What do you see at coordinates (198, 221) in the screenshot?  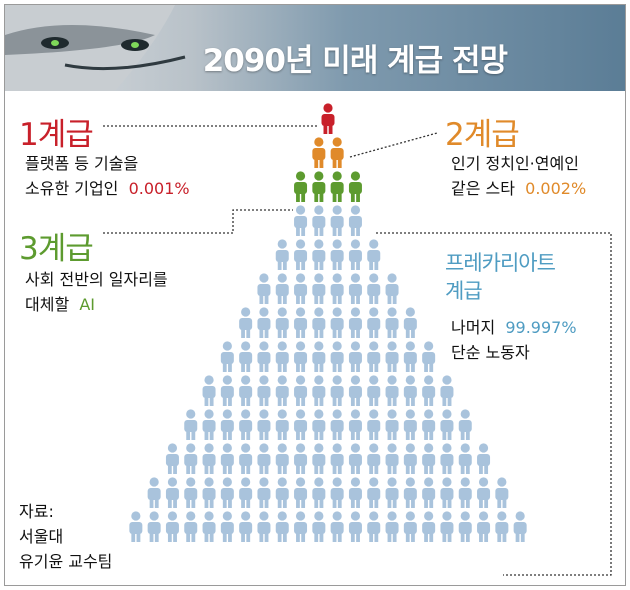 I see `tier3-connector-line` at bounding box center [198, 221].